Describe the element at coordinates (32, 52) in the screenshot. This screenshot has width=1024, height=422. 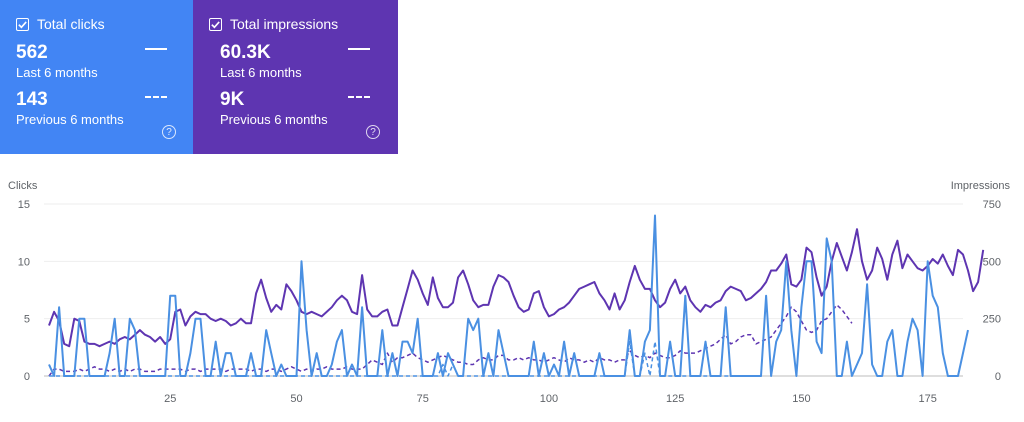
I see `clicks-current-value: 562` at that location.